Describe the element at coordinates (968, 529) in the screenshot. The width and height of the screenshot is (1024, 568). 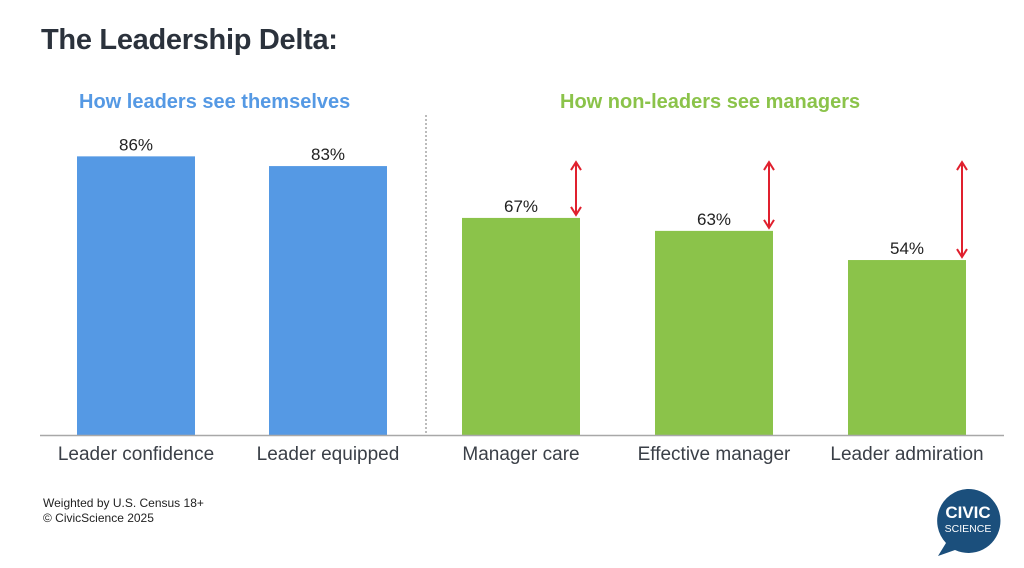
I see `logo-text-science: SCIENCE` at that location.